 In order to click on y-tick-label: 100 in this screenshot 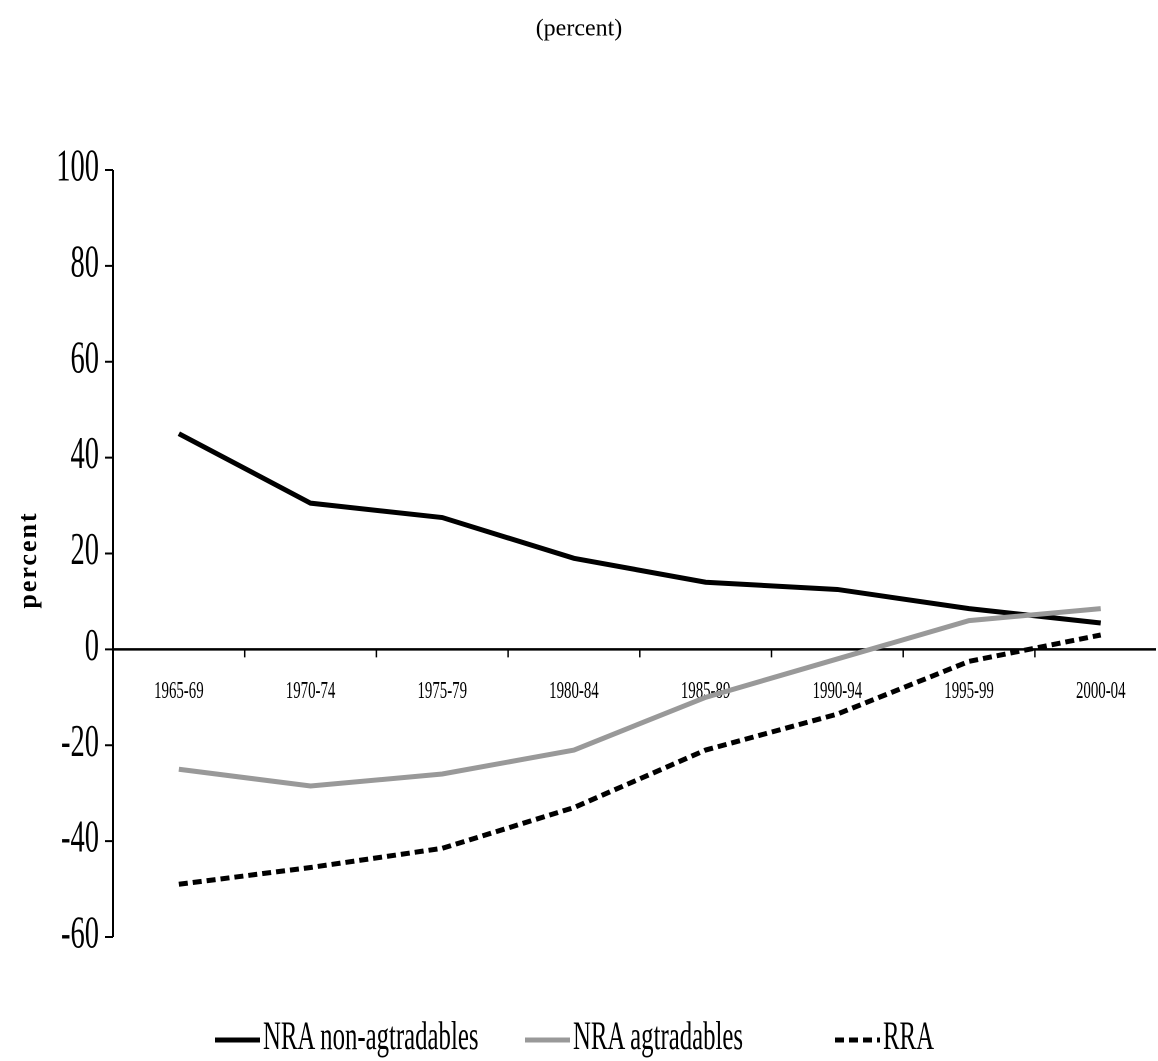, I will do `click(77, 166)`.